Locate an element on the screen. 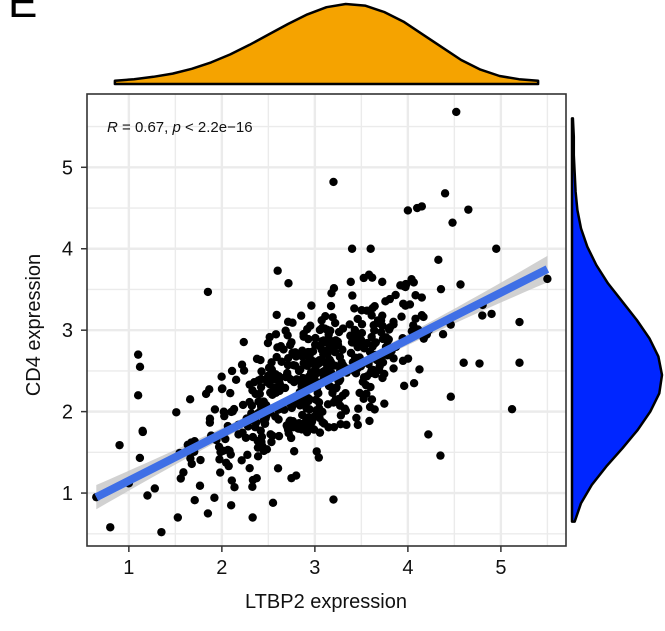 This screenshot has height=631, width=665. x-tick-label: 2 is located at coordinates (221, 568).